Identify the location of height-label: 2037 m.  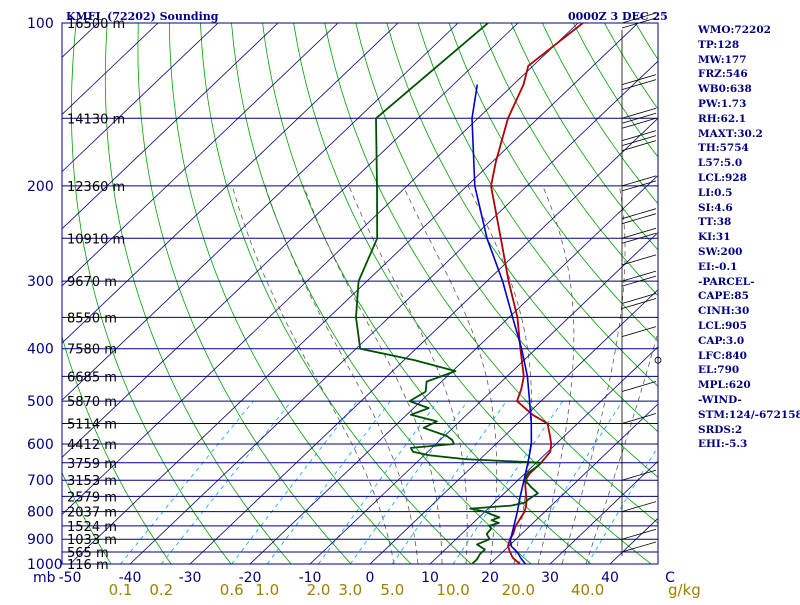
(92, 513).